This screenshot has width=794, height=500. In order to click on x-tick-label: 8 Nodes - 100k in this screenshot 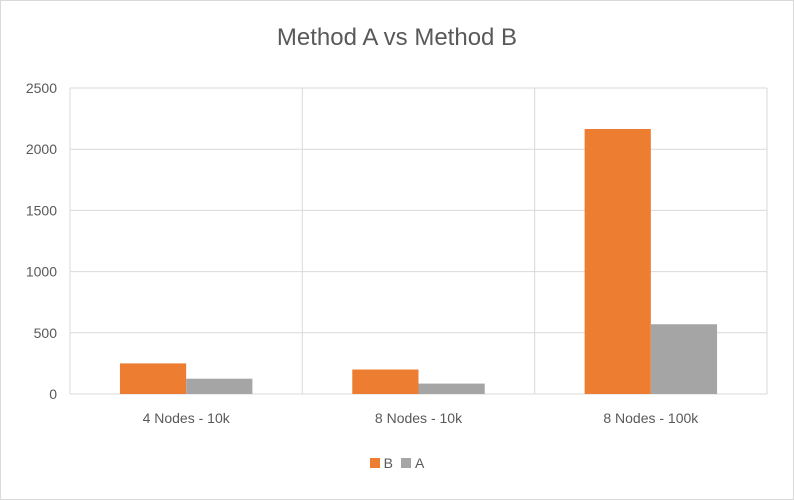, I will do `click(651, 418)`.